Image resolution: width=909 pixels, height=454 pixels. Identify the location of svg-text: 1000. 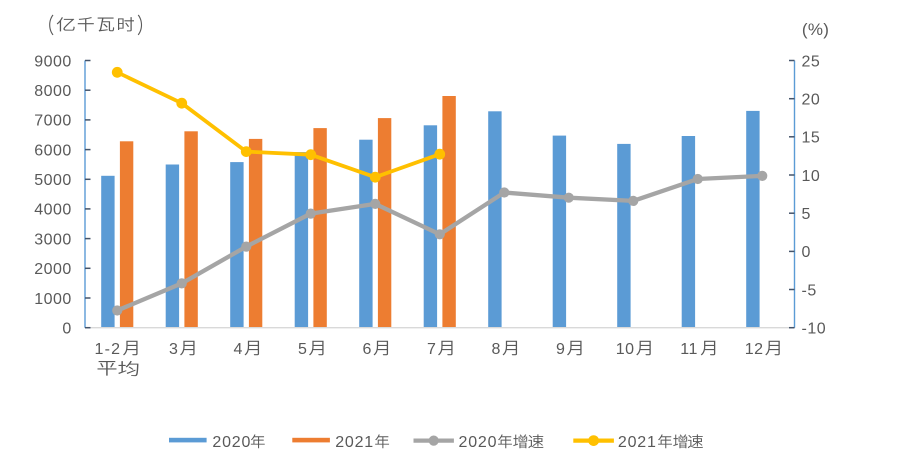
(53, 299).